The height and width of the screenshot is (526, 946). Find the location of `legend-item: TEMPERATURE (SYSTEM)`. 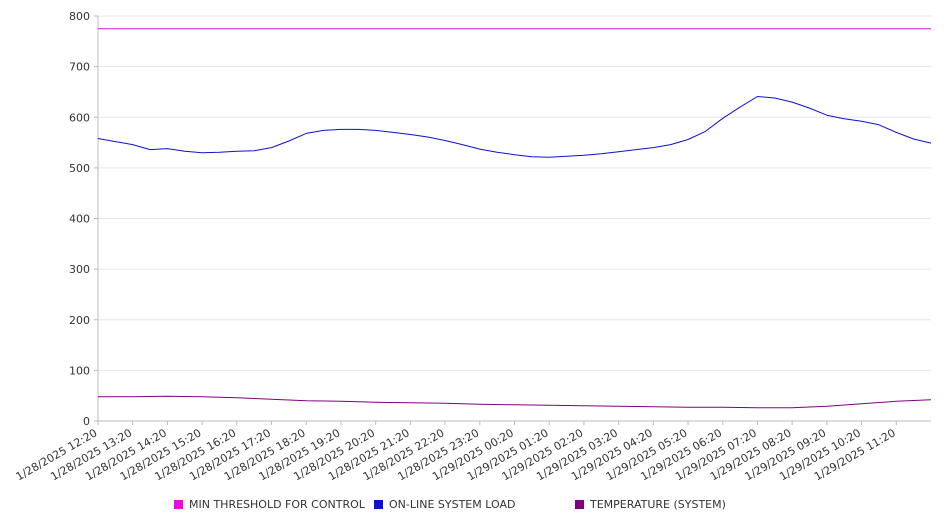

legend-item: TEMPERATURE (SYSTEM) is located at coordinates (650, 504).